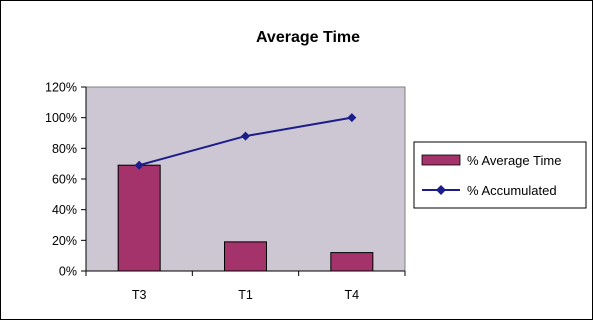 This screenshot has width=593, height=321. What do you see at coordinates (245, 295) in the screenshot?
I see `x-tick-label: T1` at bounding box center [245, 295].